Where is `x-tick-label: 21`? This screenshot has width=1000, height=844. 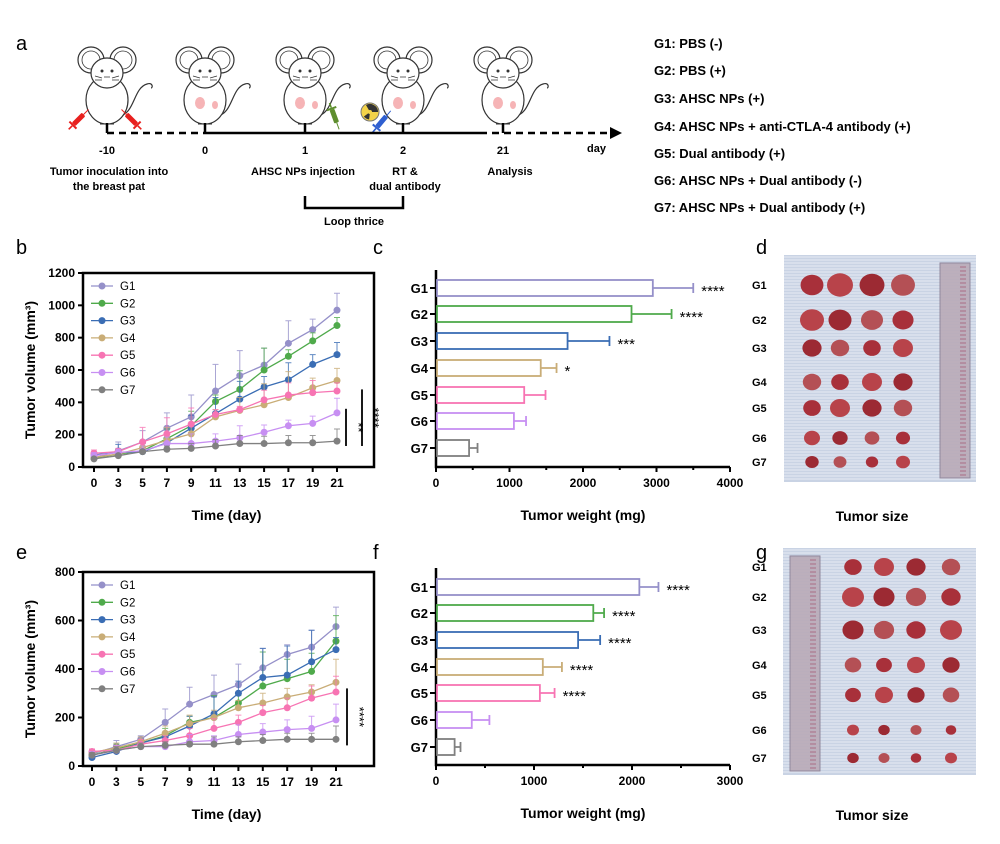
x-tick-label: 21 is located at coordinates (337, 483).